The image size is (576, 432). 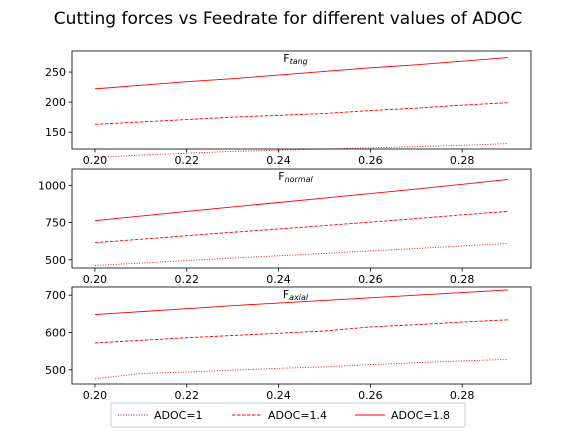 What do you see at coordinates (297, 415) in the screenshot?
I see `legend-label-adoc-1-4: ADOC=1.4` at bounding box center [297, 415].